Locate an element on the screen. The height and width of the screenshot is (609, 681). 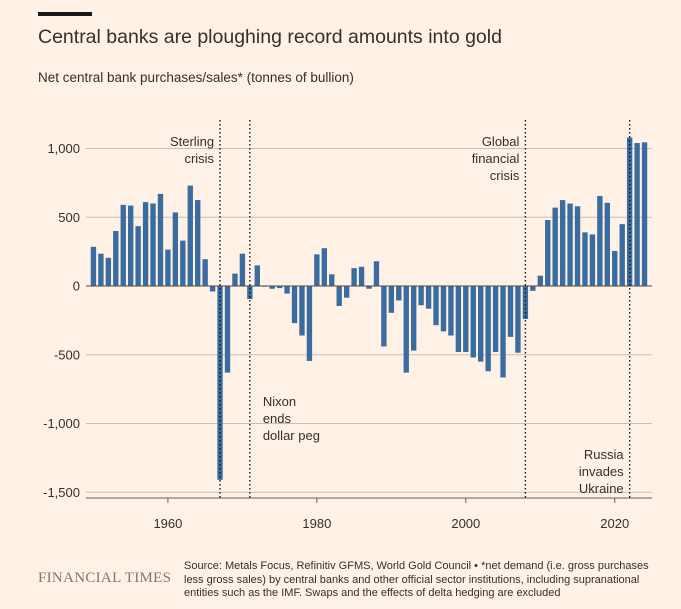
bar-1967 is located at coordinates (220, 383).